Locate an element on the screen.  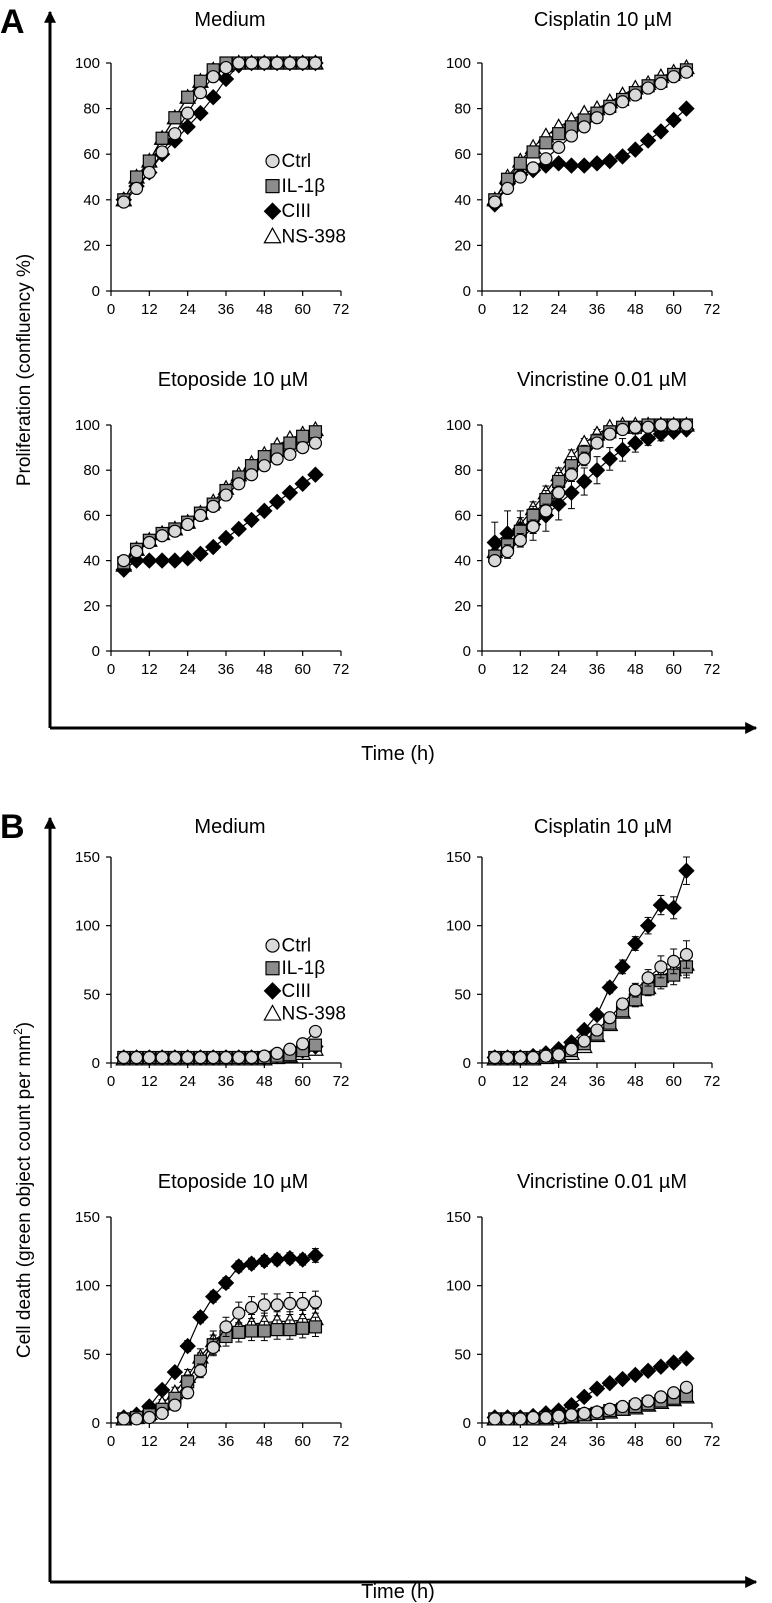
y-tick-label: 60 is located at coordinates (462, 154).